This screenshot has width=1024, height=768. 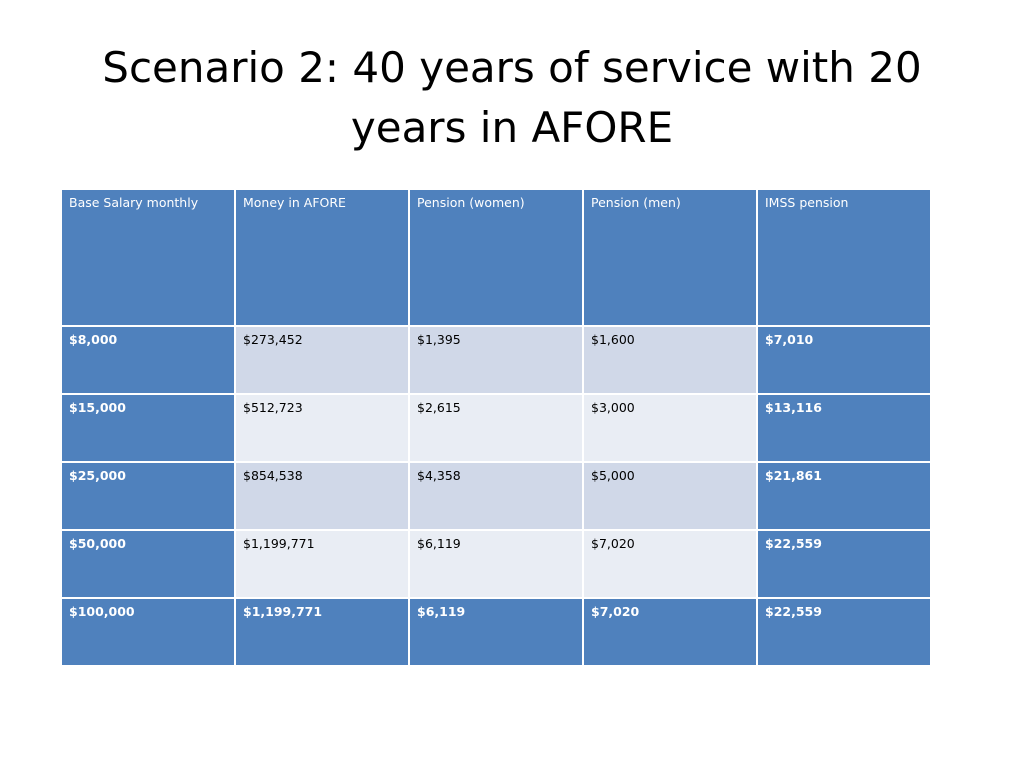 What do you see at coordinates (844, 428) in the screenshot?
I see `cell-imss-pension: $13,116` at bounding box center [844, 428].